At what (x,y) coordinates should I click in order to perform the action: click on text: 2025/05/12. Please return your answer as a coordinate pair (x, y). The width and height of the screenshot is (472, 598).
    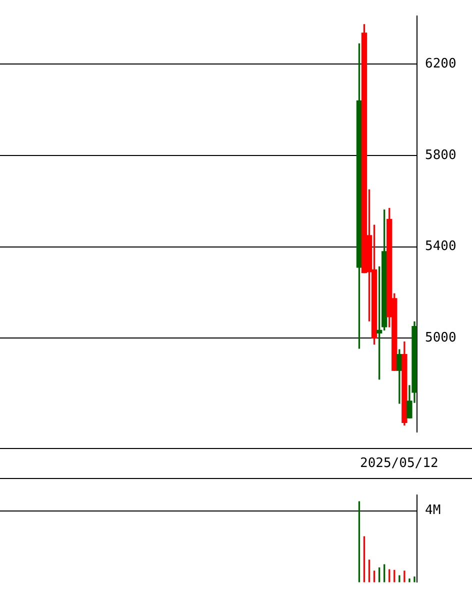
    Looking at the image, I should click on (399, 463).